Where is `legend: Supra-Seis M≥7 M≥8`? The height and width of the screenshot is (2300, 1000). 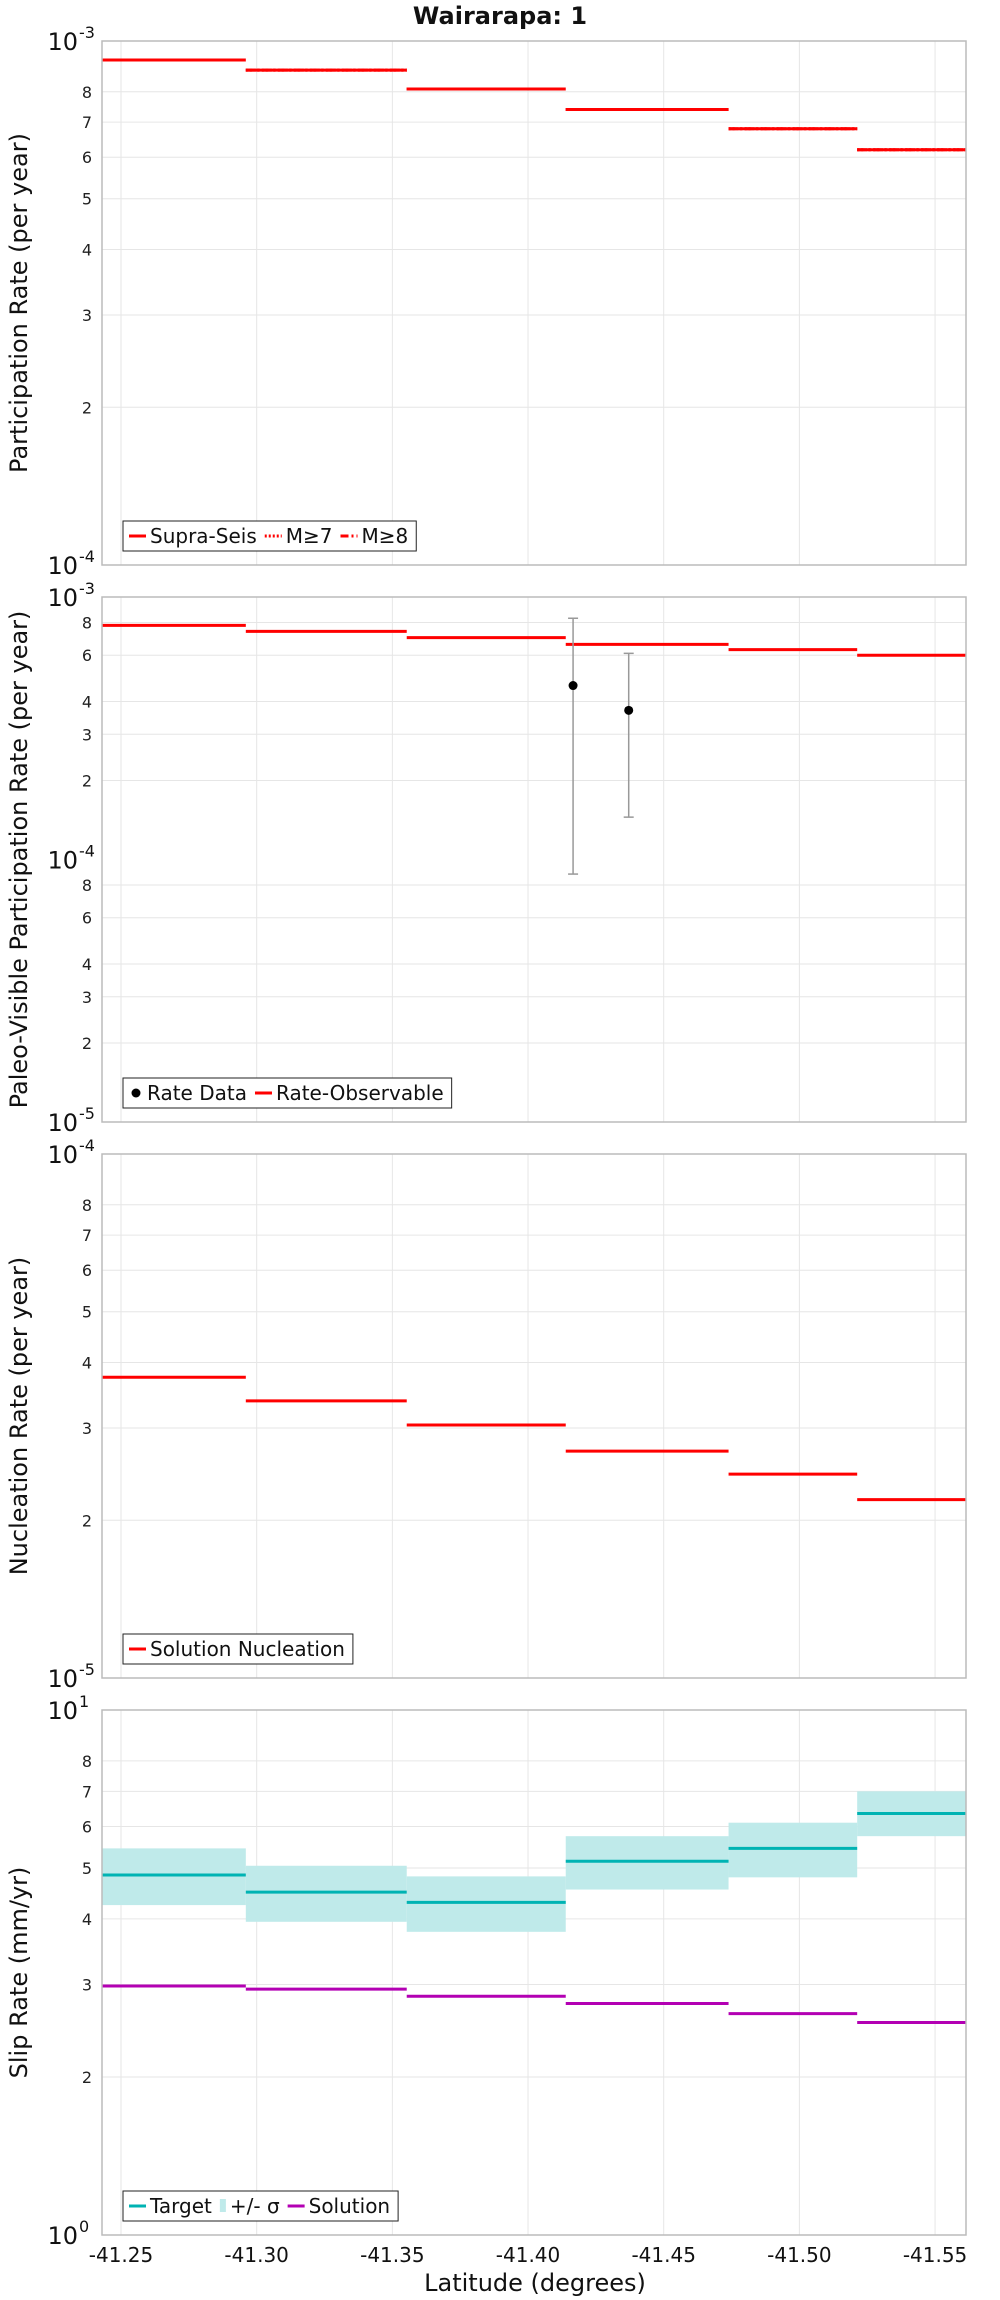
legend: Supra-Seis M≥7 M≥8 is located at coordinates (269, 536).